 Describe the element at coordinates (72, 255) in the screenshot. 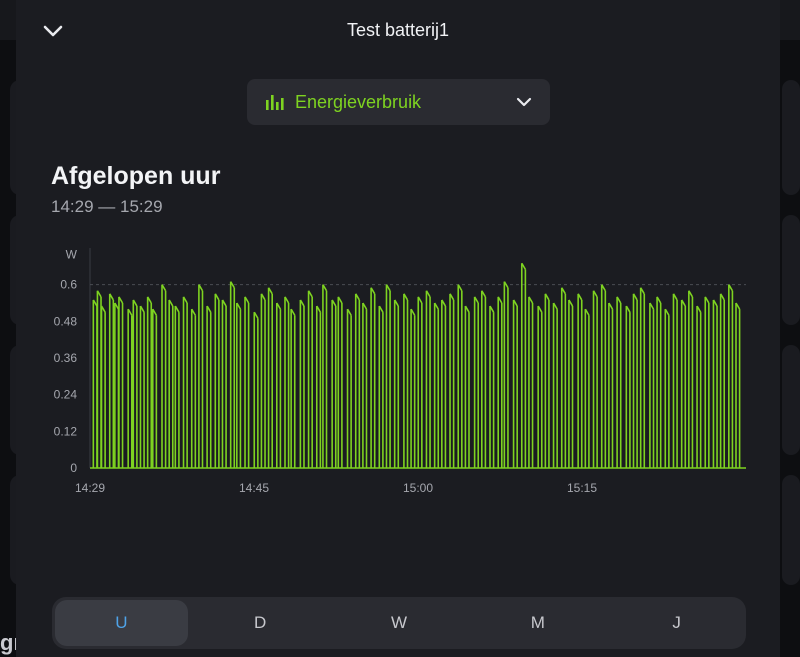

I see `y-axis-label: W` at that location.